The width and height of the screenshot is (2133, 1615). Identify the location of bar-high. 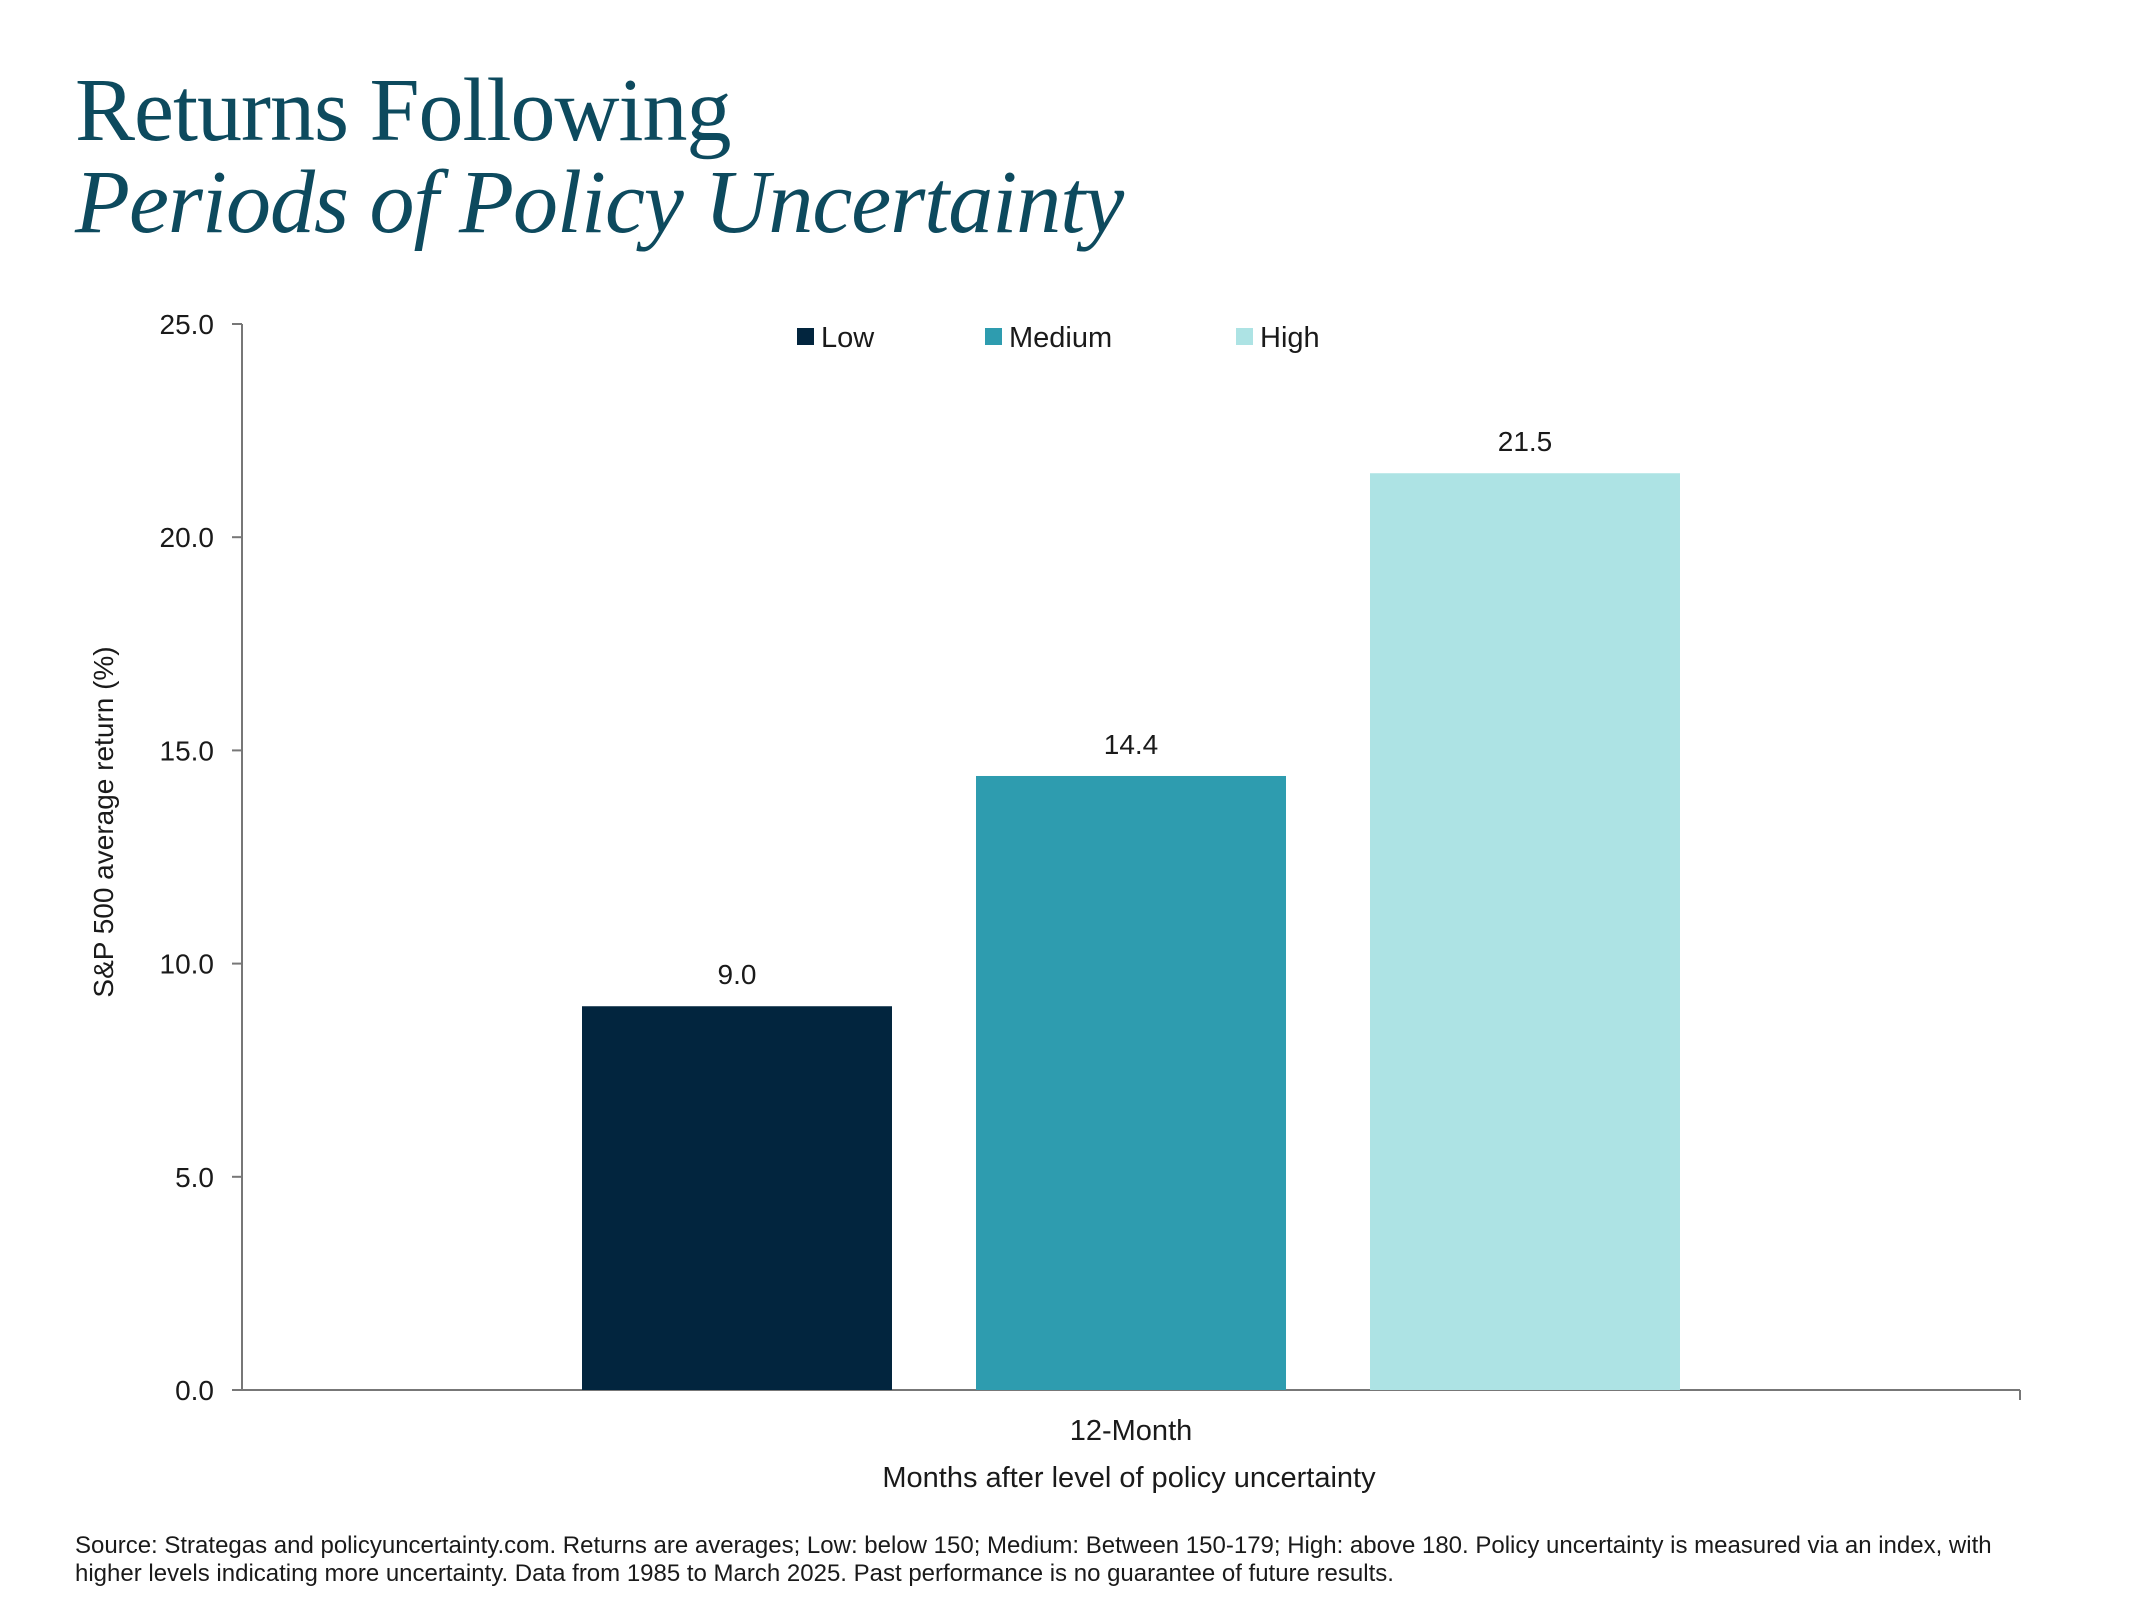
(1525, 931).